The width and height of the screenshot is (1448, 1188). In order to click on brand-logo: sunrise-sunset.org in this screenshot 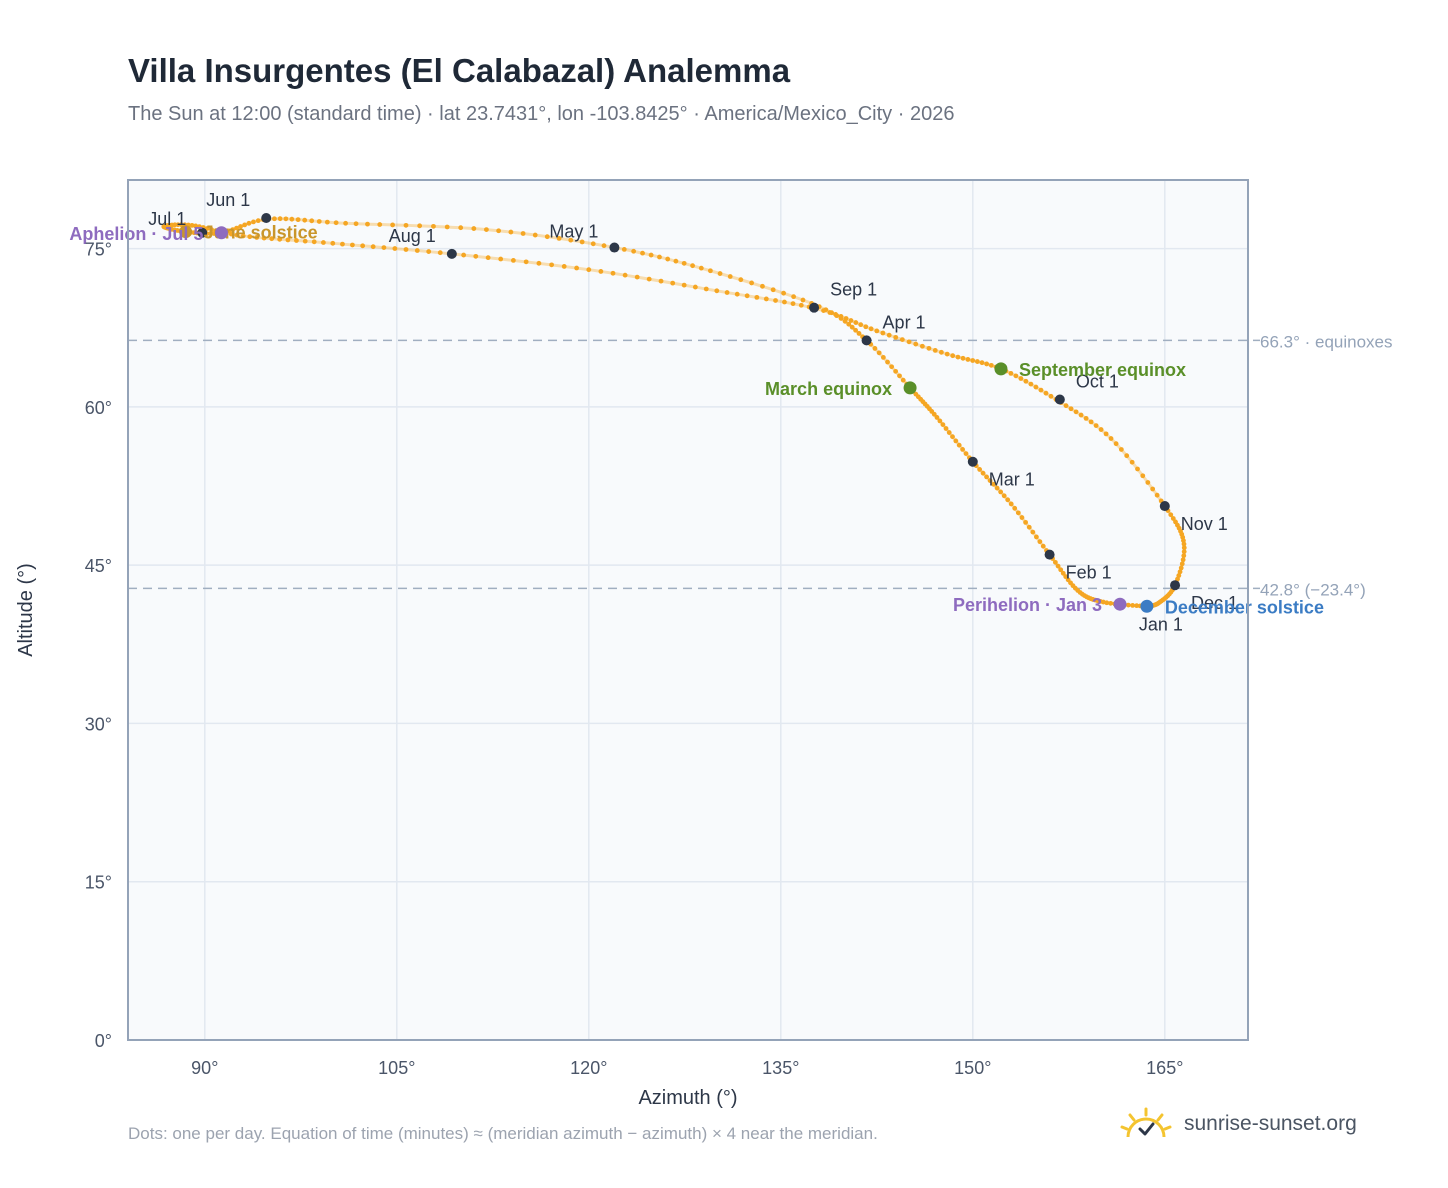, I will do `click(1238, 1124)`.